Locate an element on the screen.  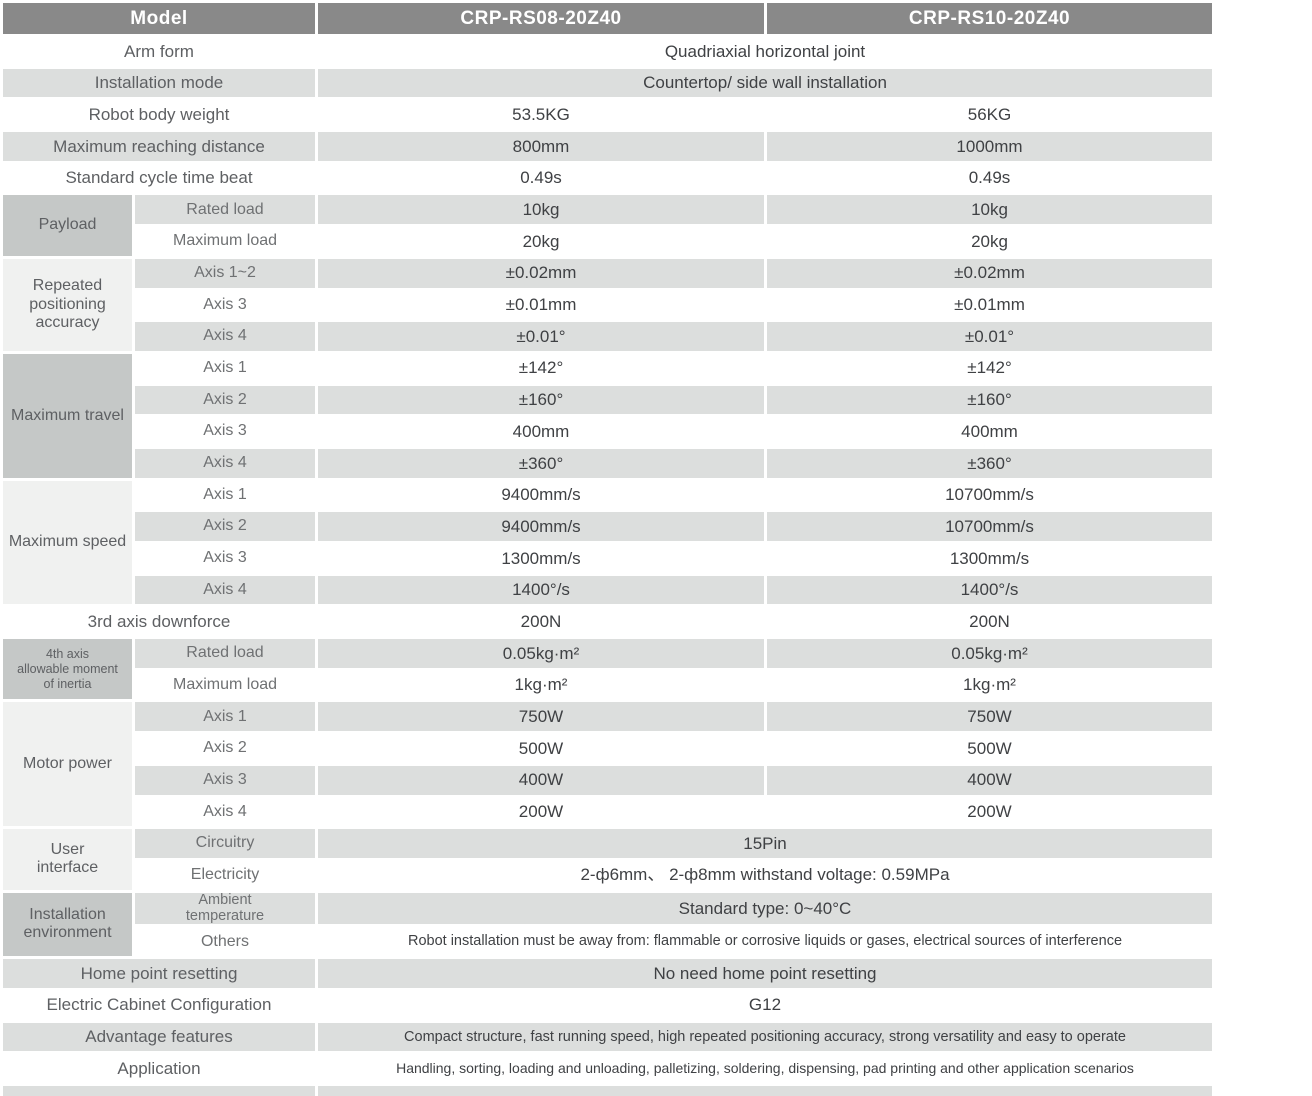
electric-cabinet-configuration-value: G12 is located at coordinates (765, 1005).